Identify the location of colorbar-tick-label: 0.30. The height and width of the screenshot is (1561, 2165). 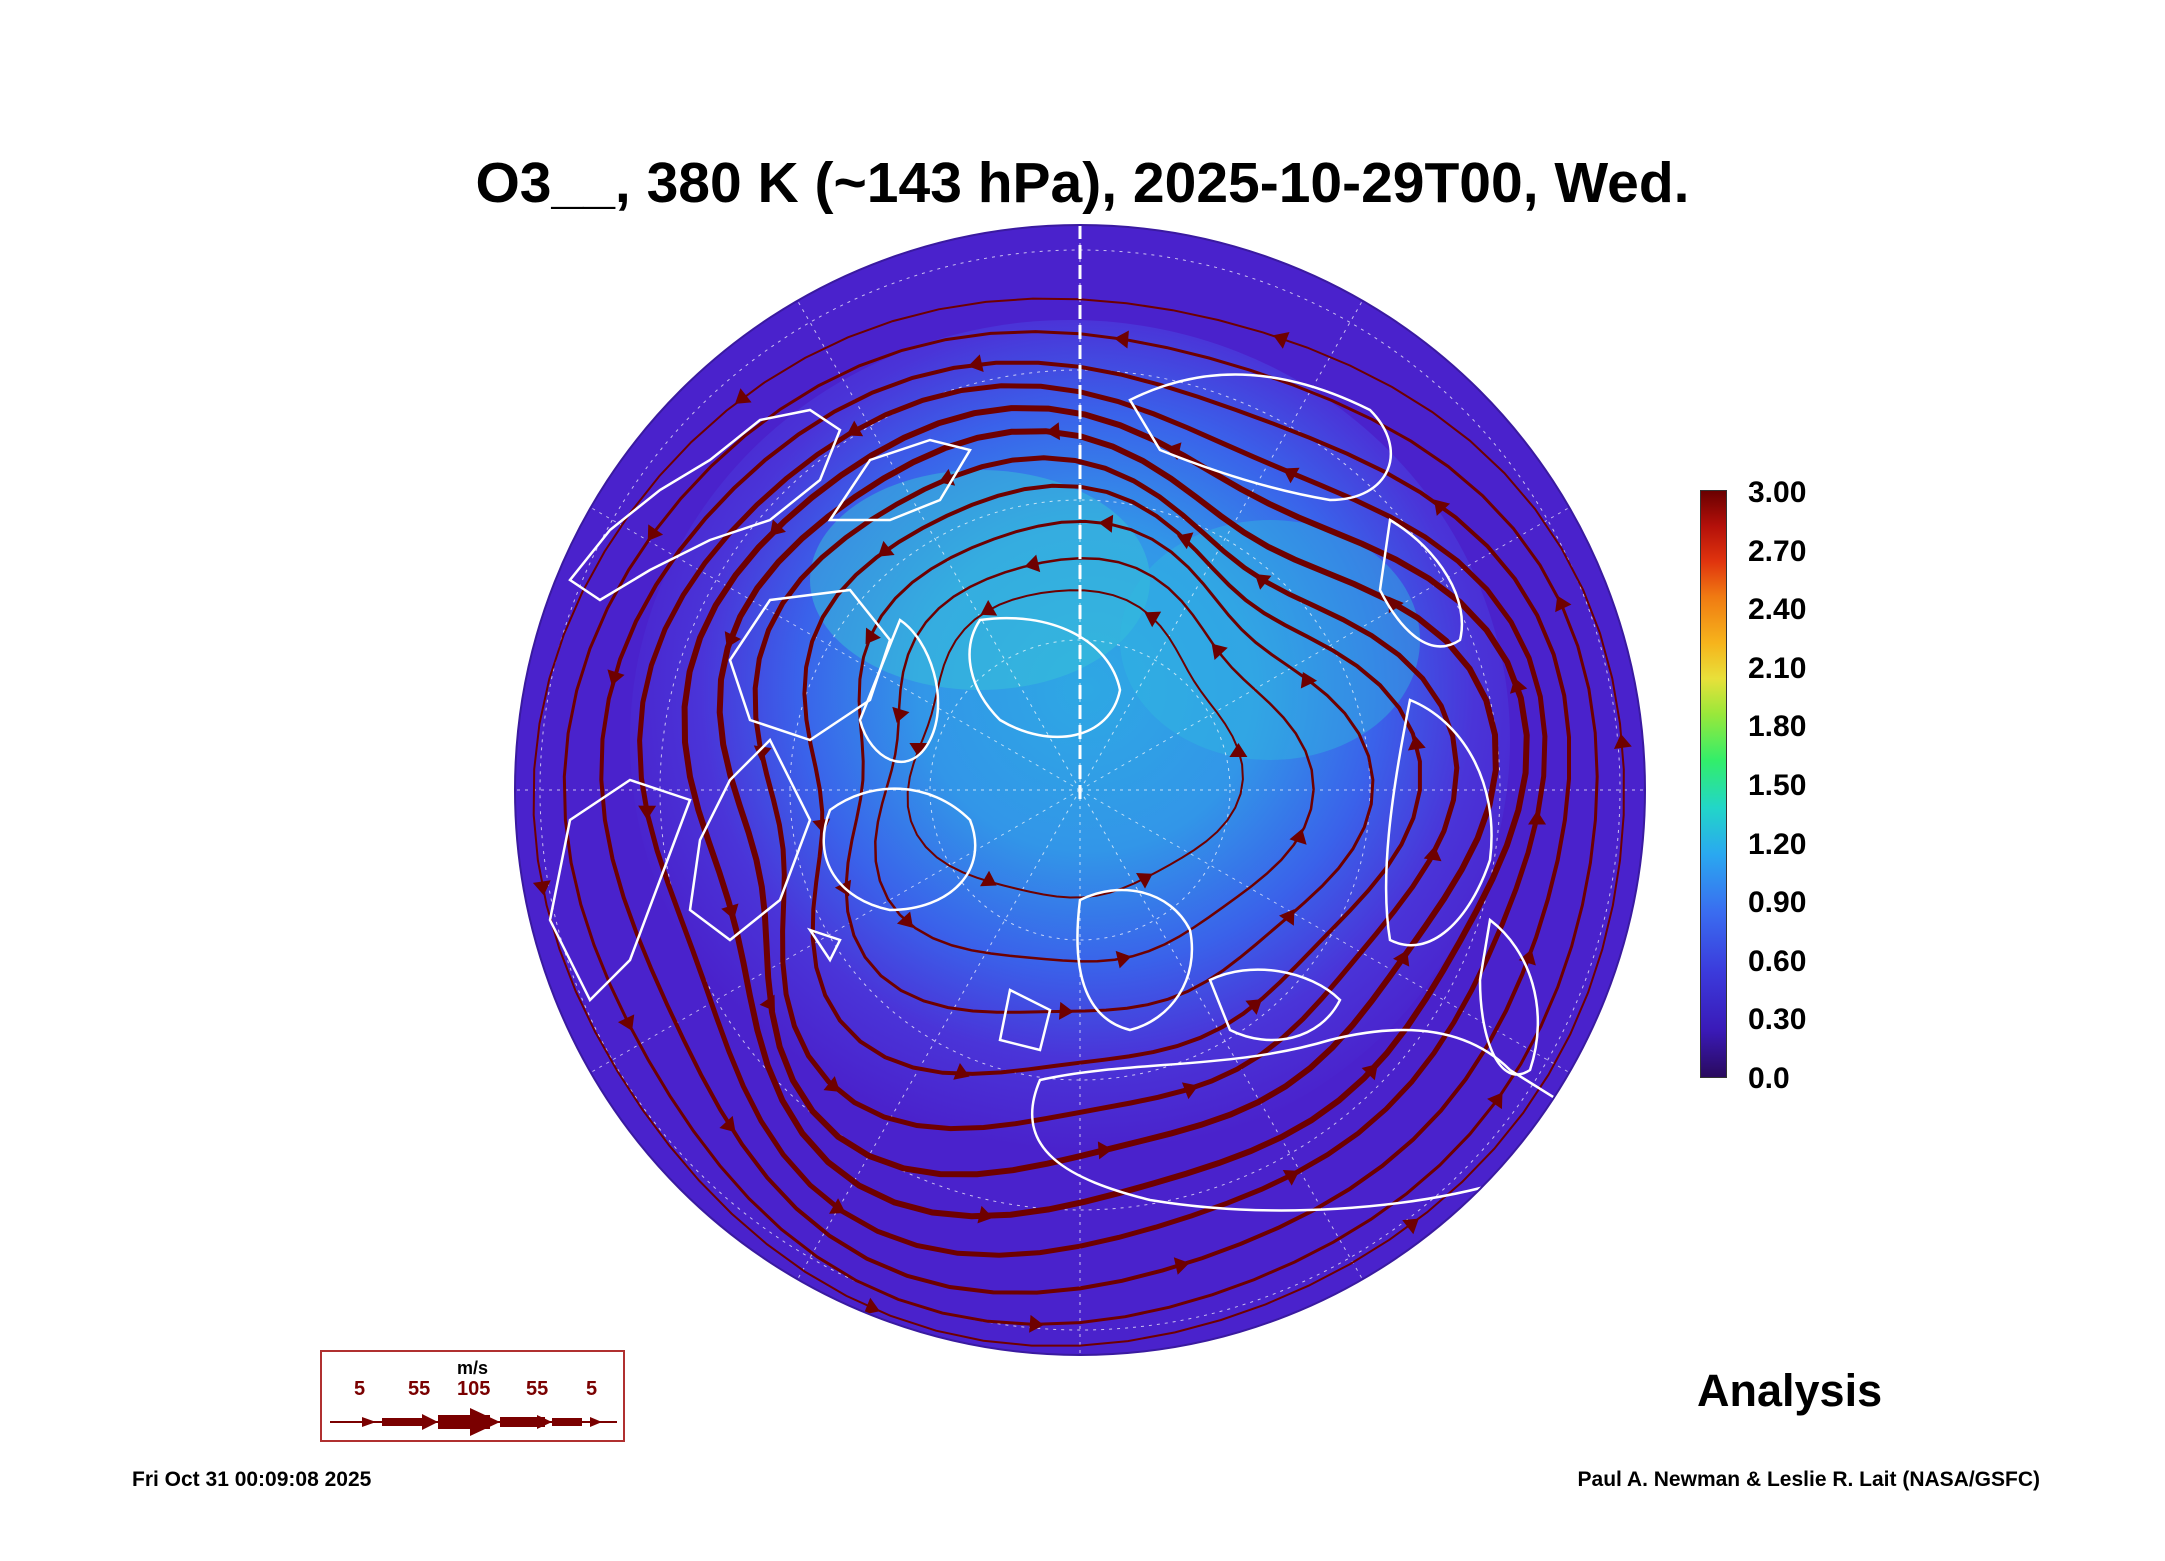
(1777, 1020).